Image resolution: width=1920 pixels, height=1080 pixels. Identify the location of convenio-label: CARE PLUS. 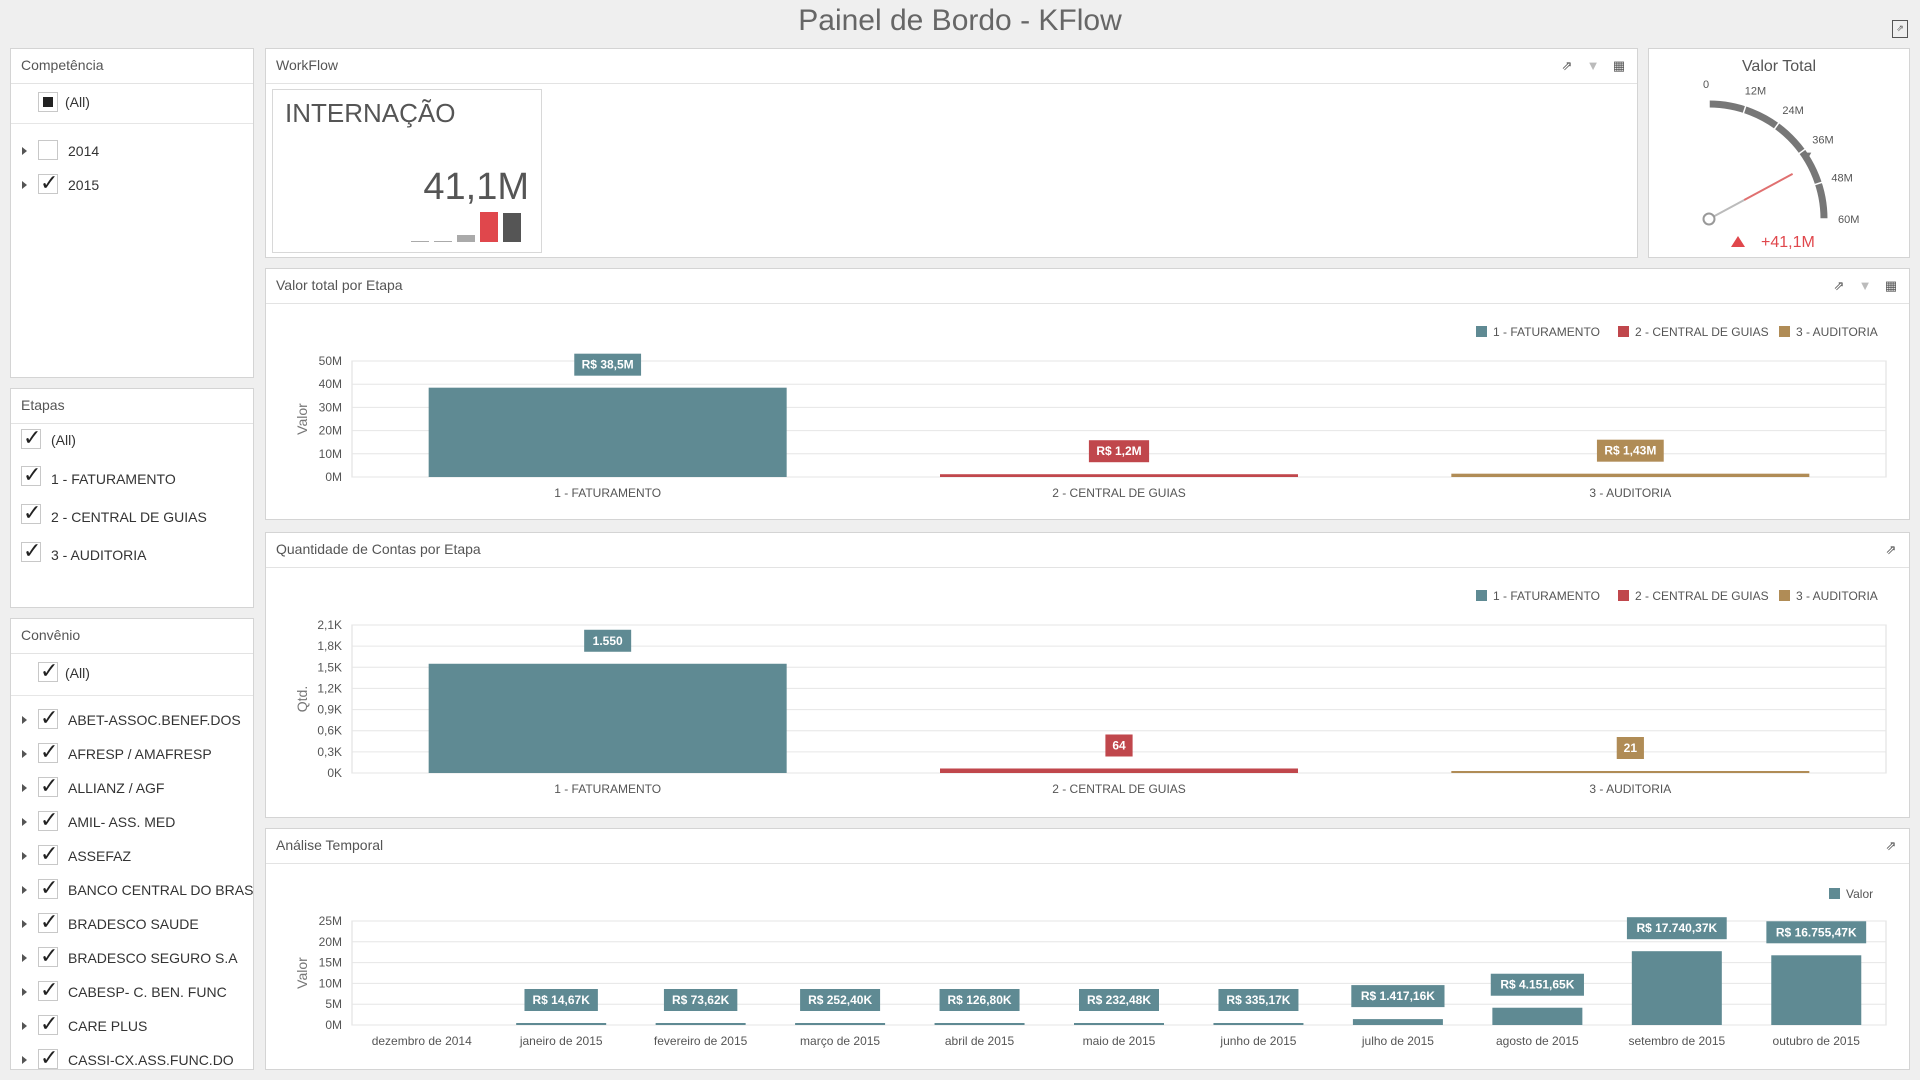
(108, 1026).